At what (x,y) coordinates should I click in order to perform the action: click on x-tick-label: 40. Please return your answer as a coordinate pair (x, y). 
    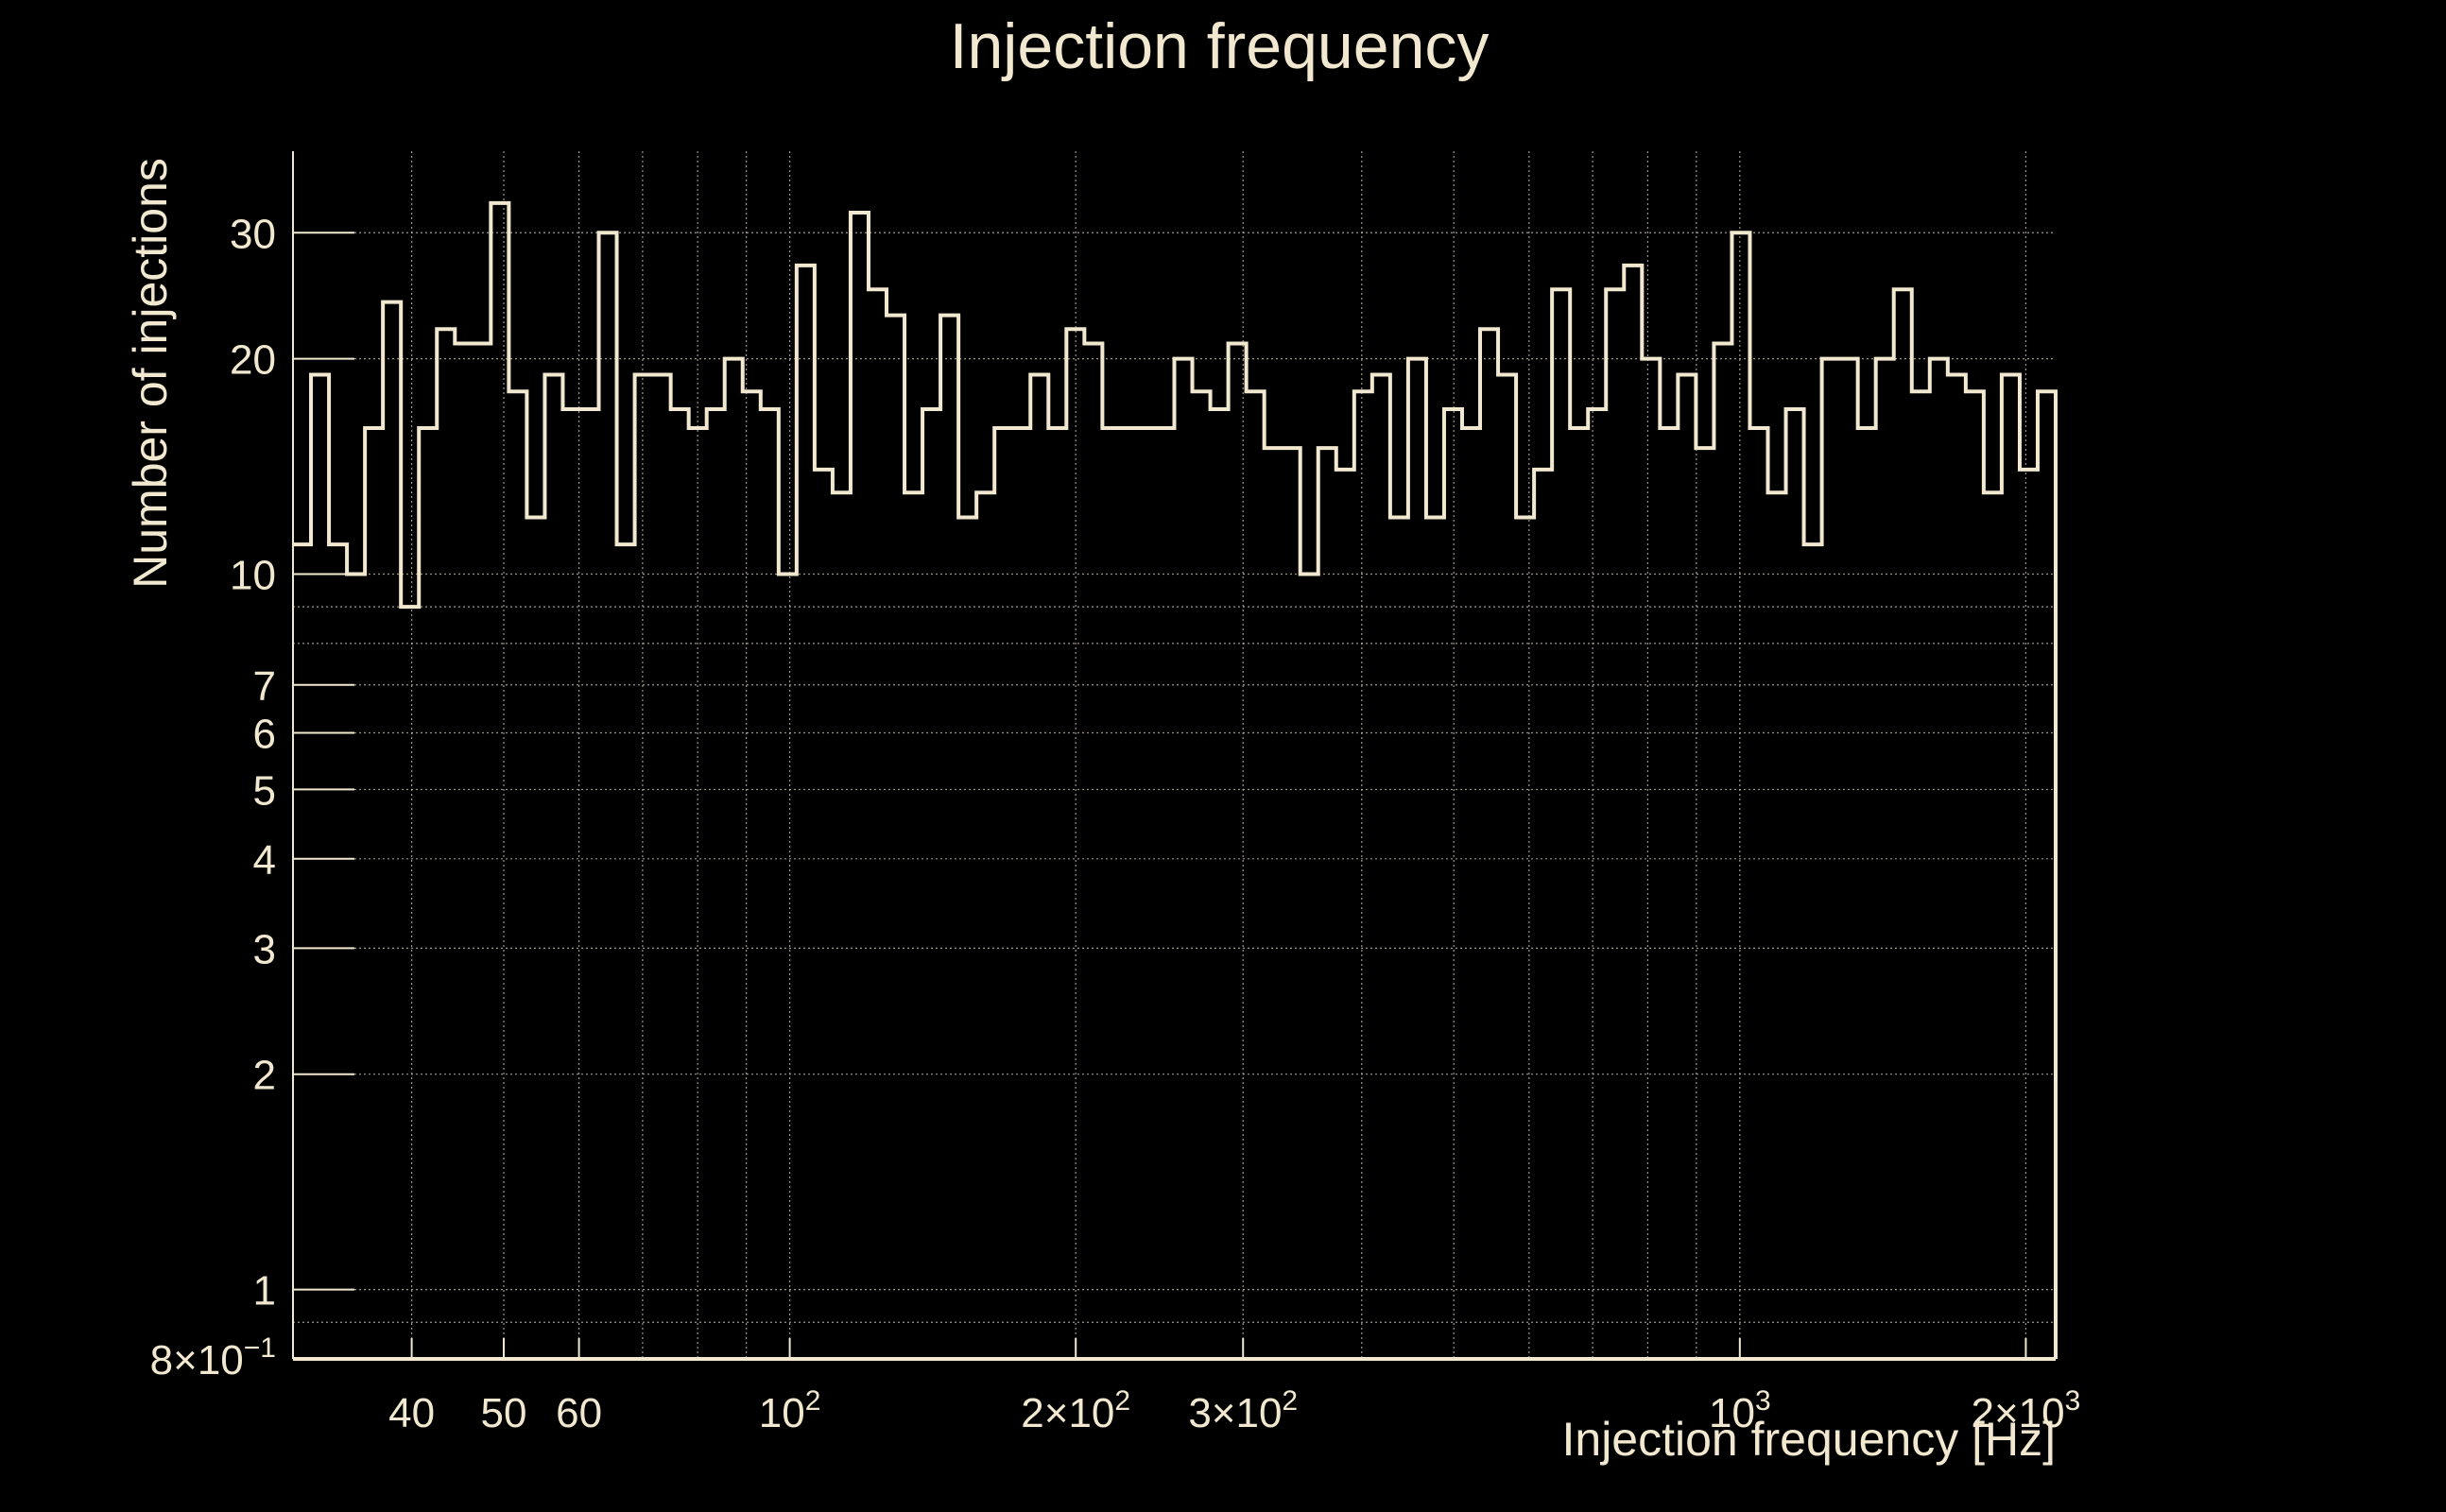
    Looking at the image, I should click on (411, 1413).